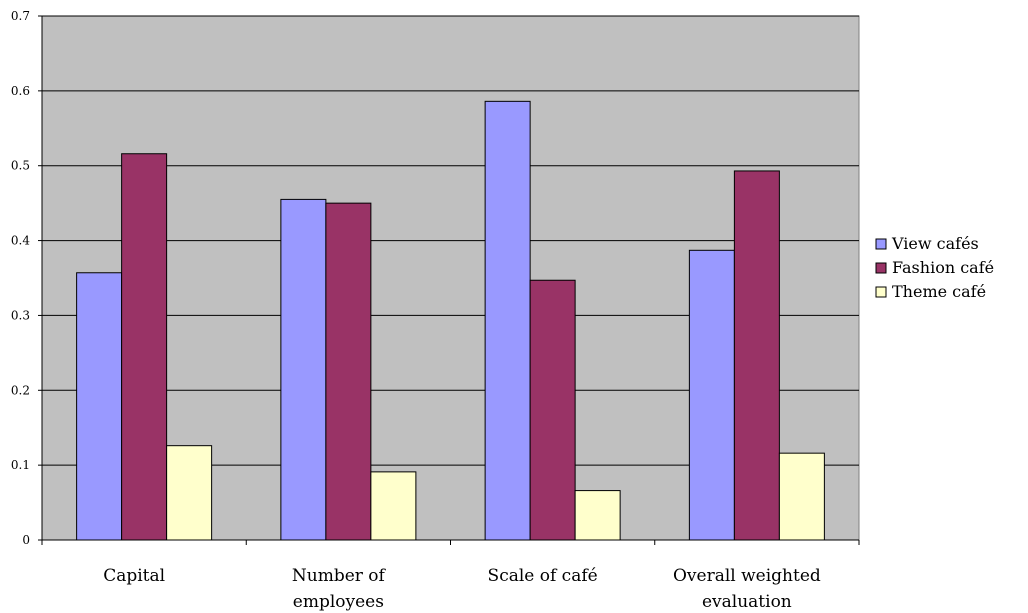 This screenshot has height=613, width=1028. I want to click on y-axis-ticks: 0 0.1 0.2 0.3 0.4 0.5 0.6 0.7, so click(26, 278).